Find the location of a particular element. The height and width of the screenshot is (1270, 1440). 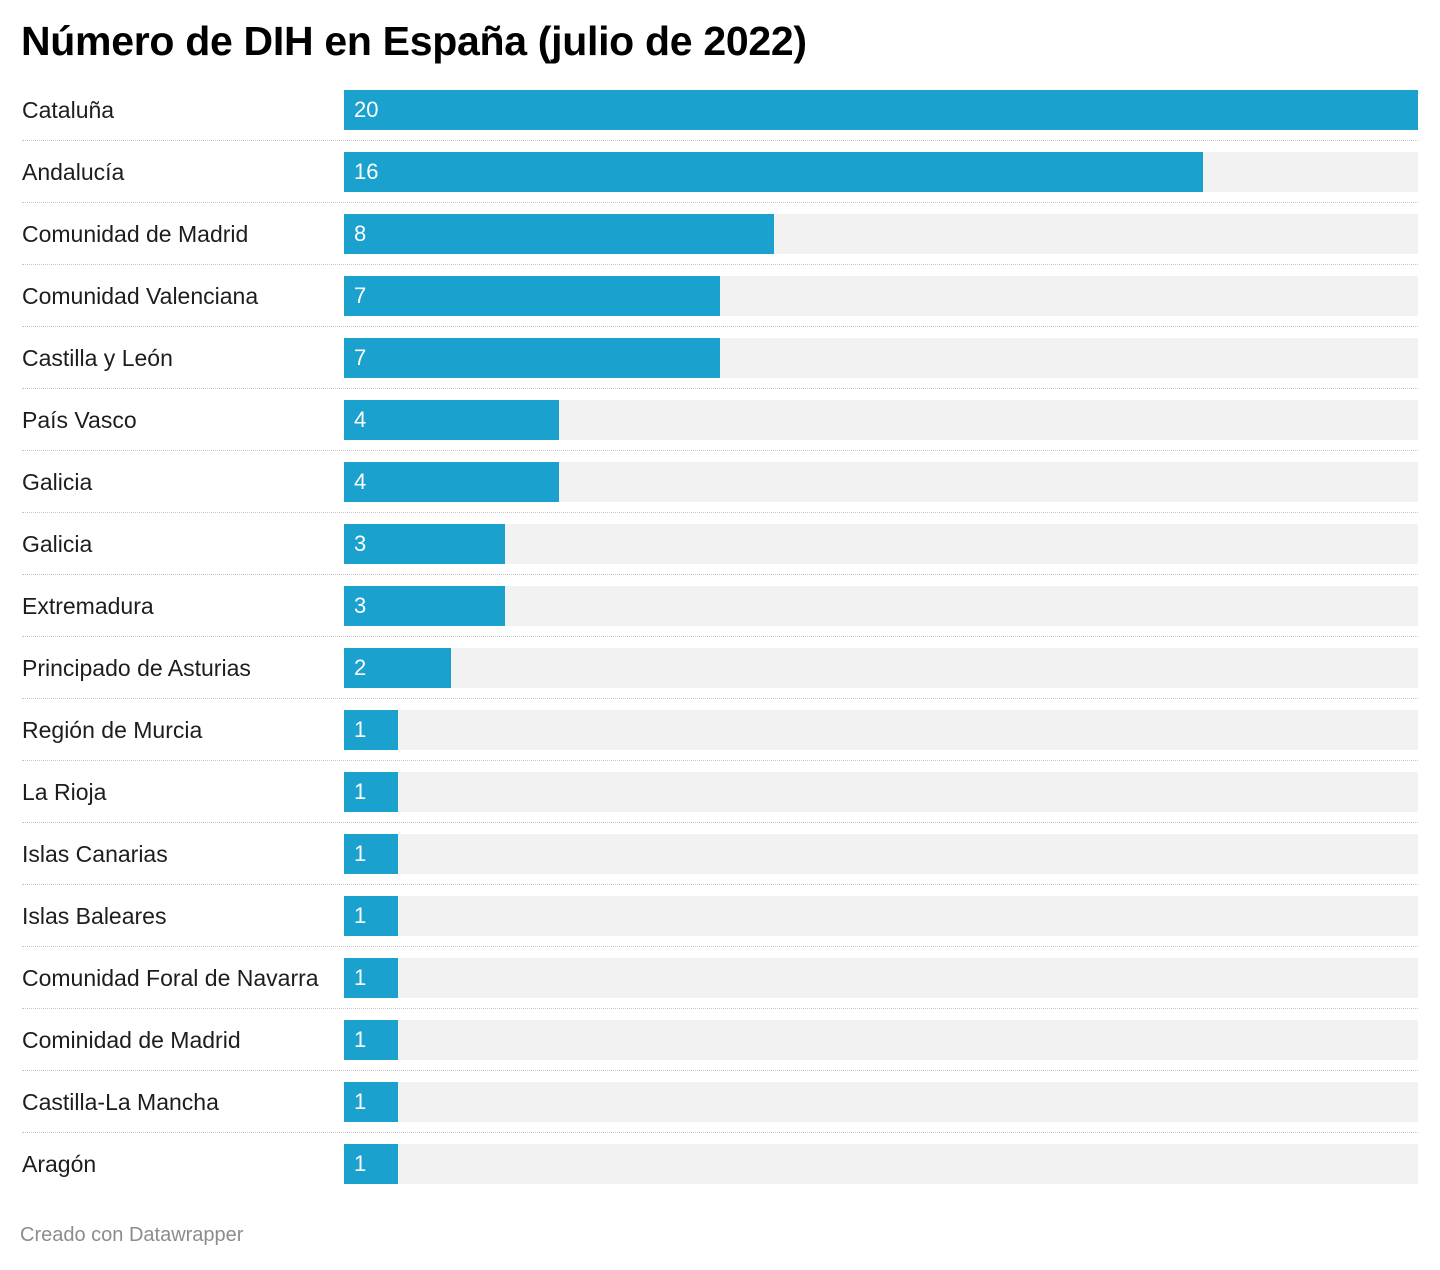

category-label: Comunidad Valenciana is located at coordinates (140, 296).